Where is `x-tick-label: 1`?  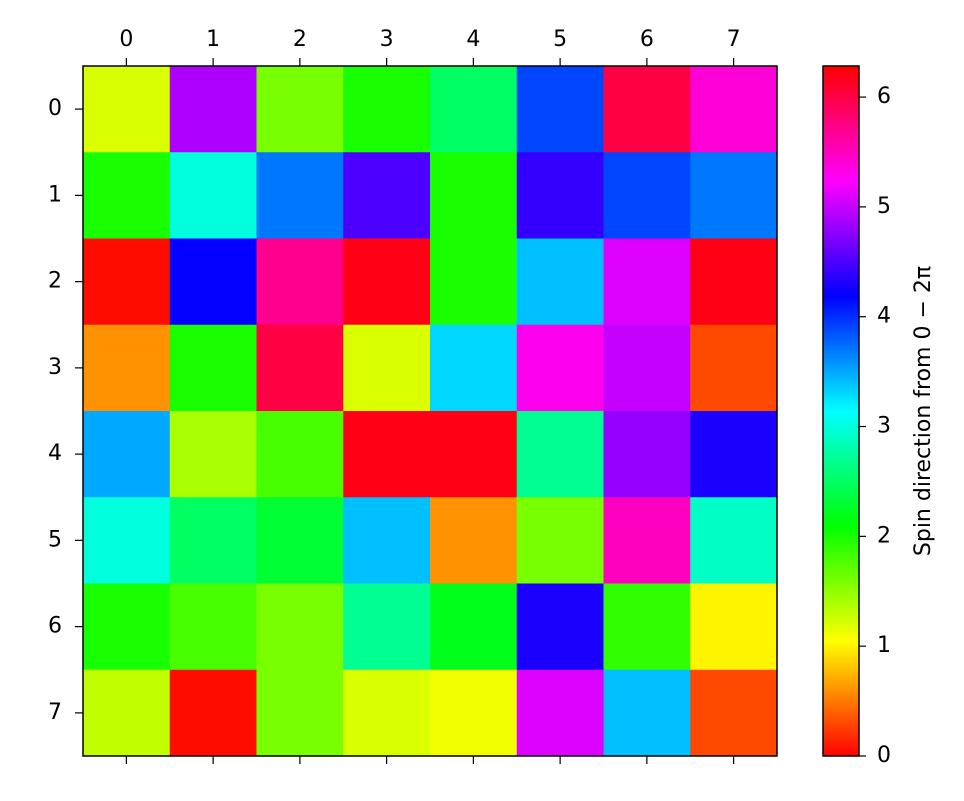 x-tick-label: 1 is located at coordinates (213, 39).